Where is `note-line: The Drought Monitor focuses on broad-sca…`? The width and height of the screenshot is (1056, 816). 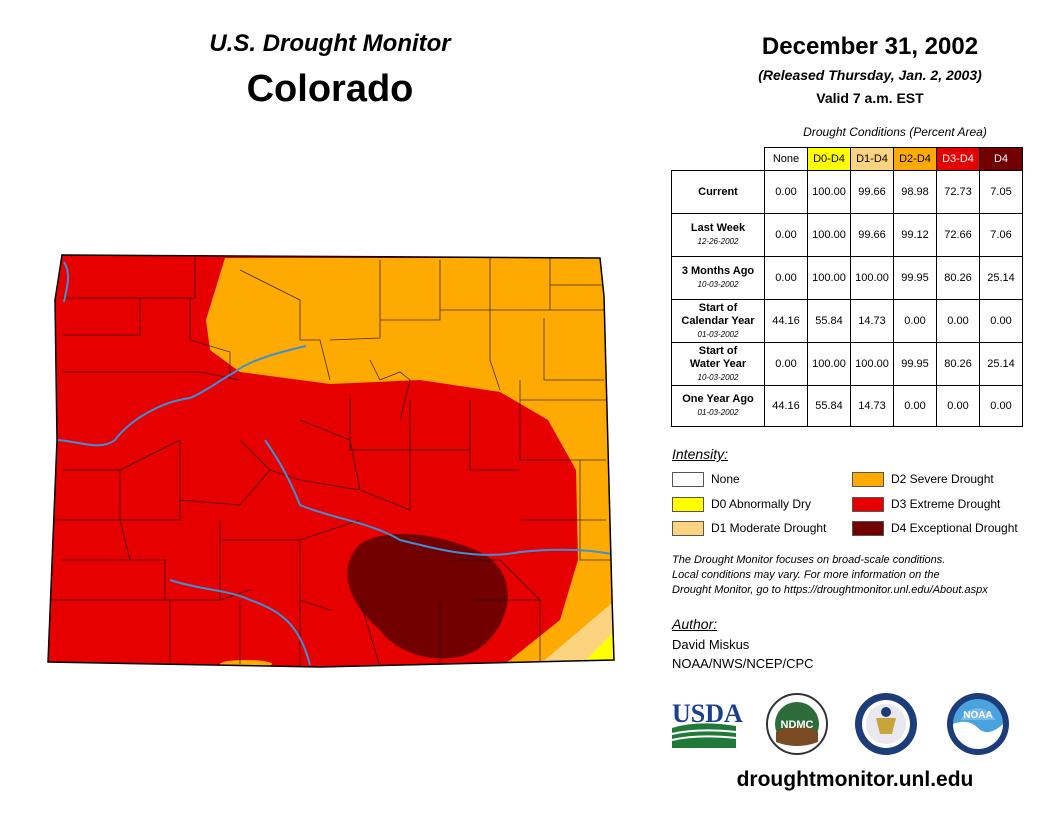 note-line: The Drought Monitor focuses on broad-sca… is located at coordinates (809, 560).